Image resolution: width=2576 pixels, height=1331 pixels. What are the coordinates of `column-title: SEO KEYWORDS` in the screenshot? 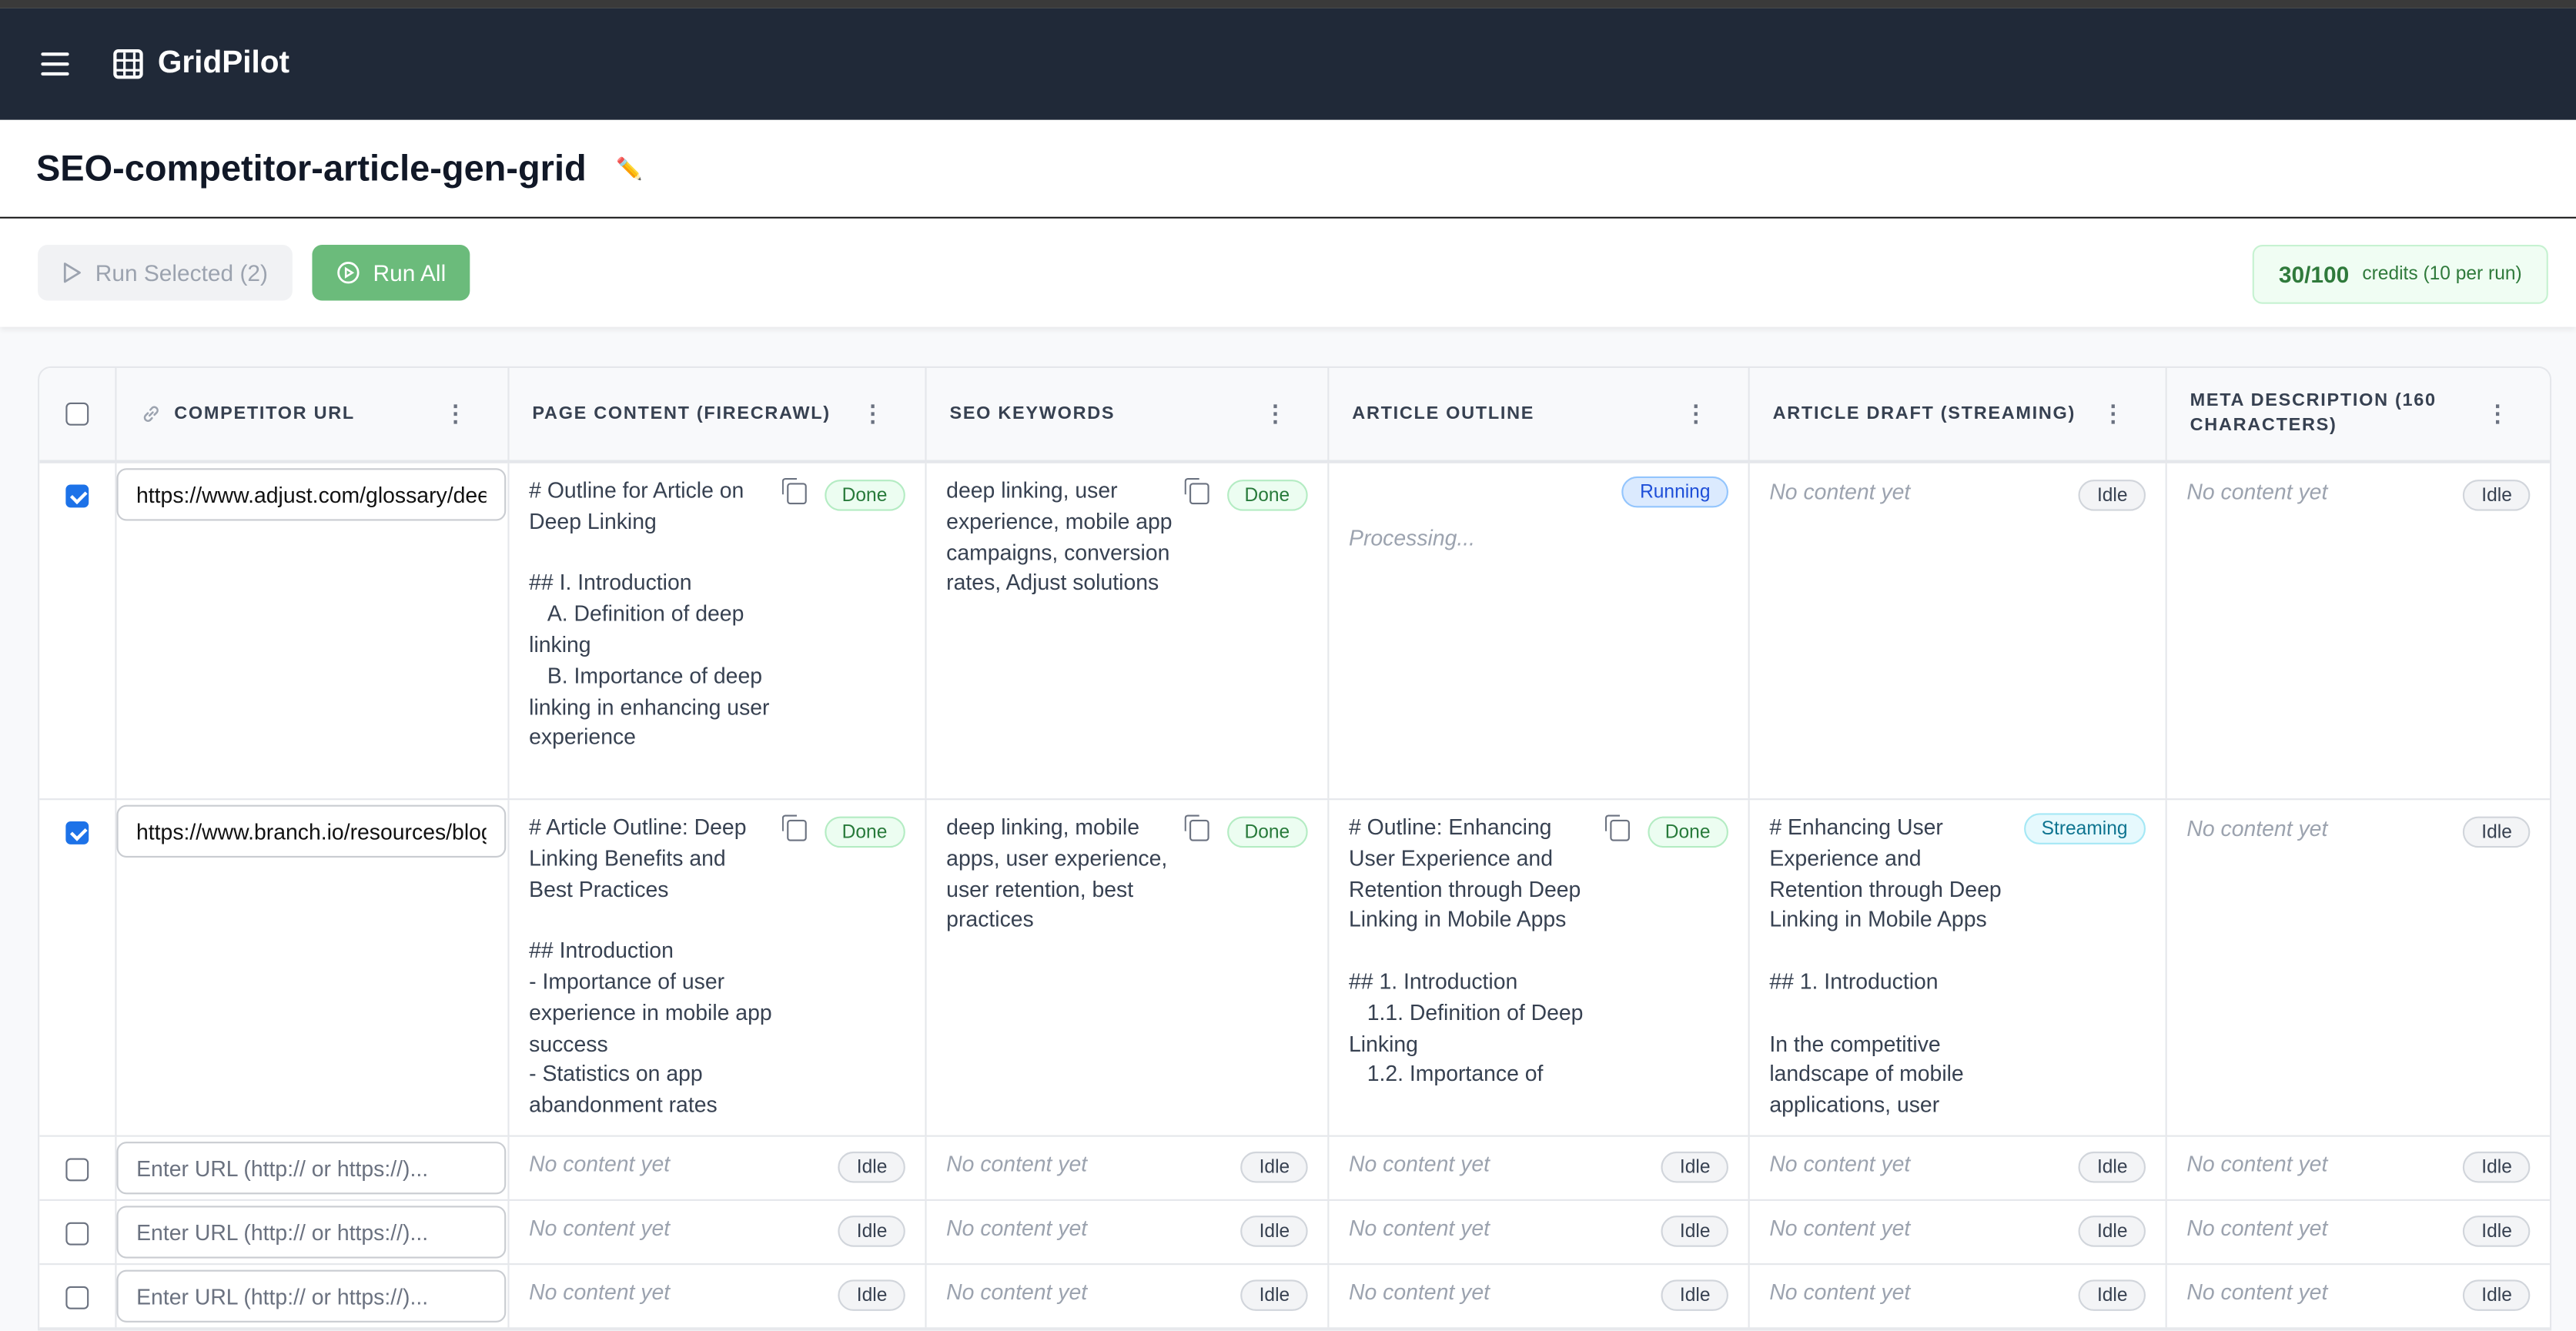 It's located at (1033, 413).